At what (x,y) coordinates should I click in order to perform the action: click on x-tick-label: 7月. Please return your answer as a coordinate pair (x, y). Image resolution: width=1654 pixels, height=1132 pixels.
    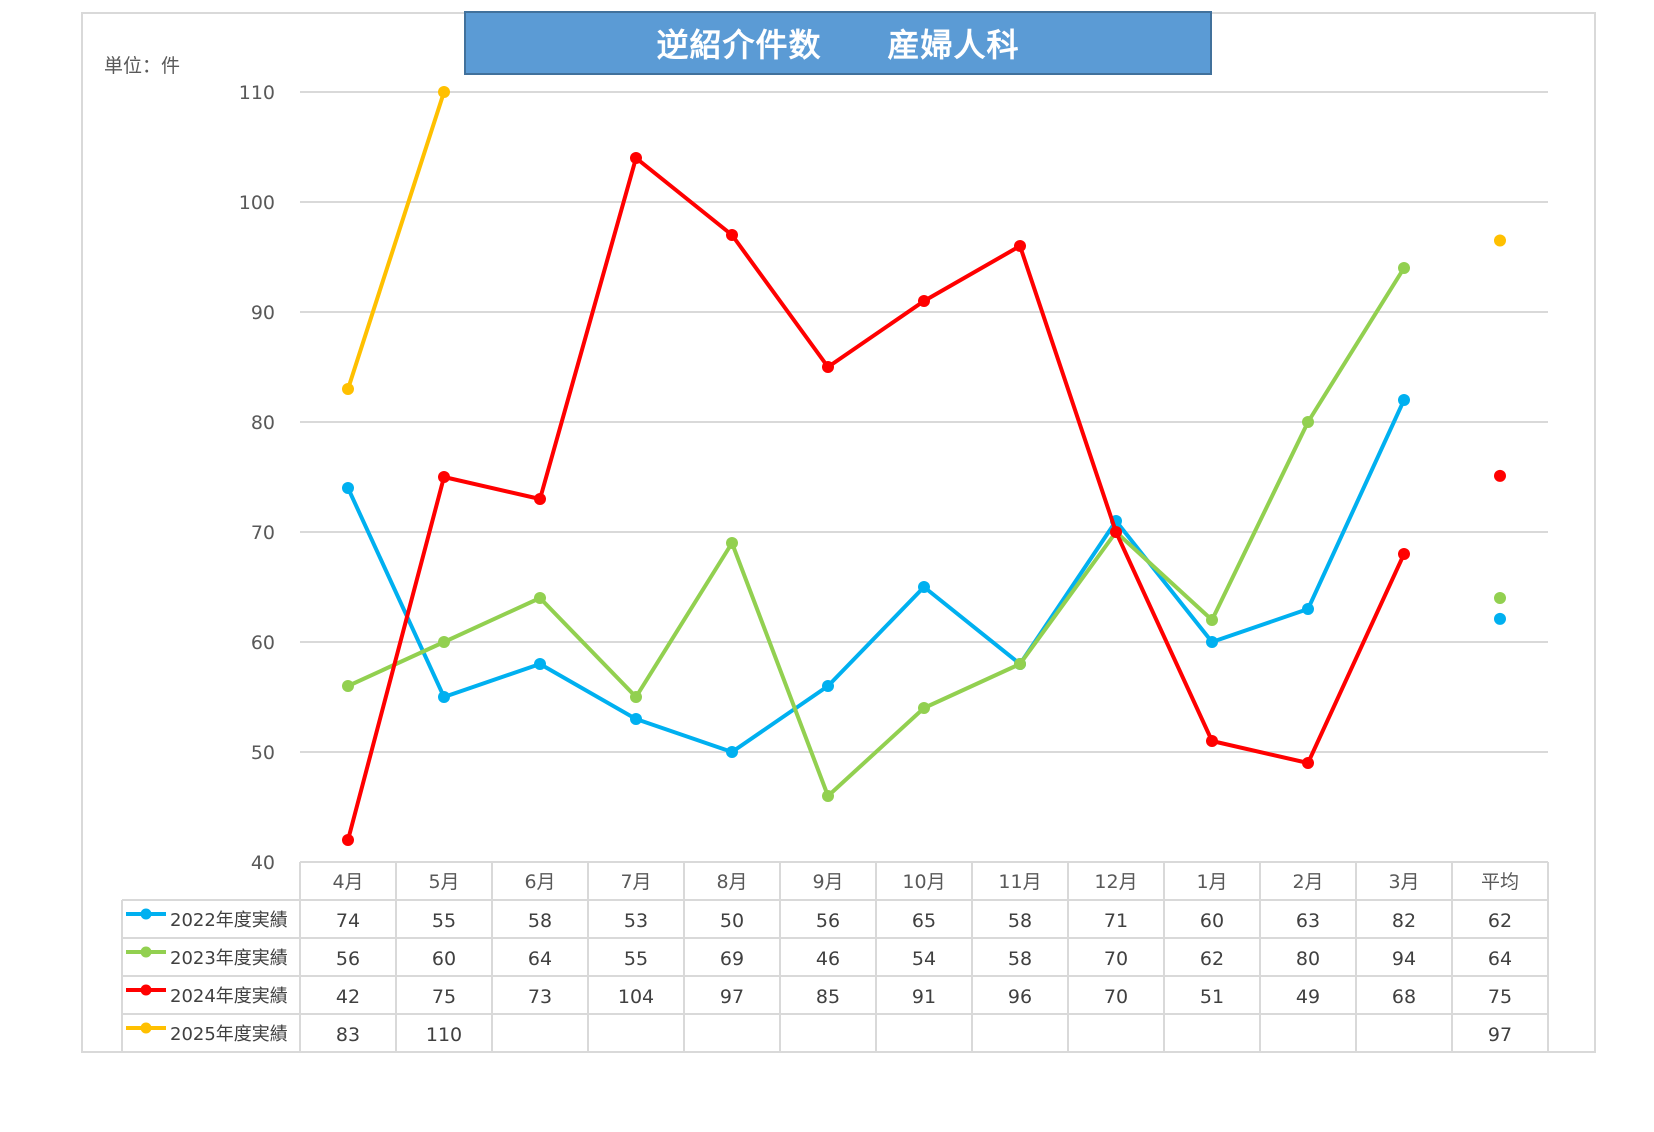
    Looking at the image, I should click on (635, 882).